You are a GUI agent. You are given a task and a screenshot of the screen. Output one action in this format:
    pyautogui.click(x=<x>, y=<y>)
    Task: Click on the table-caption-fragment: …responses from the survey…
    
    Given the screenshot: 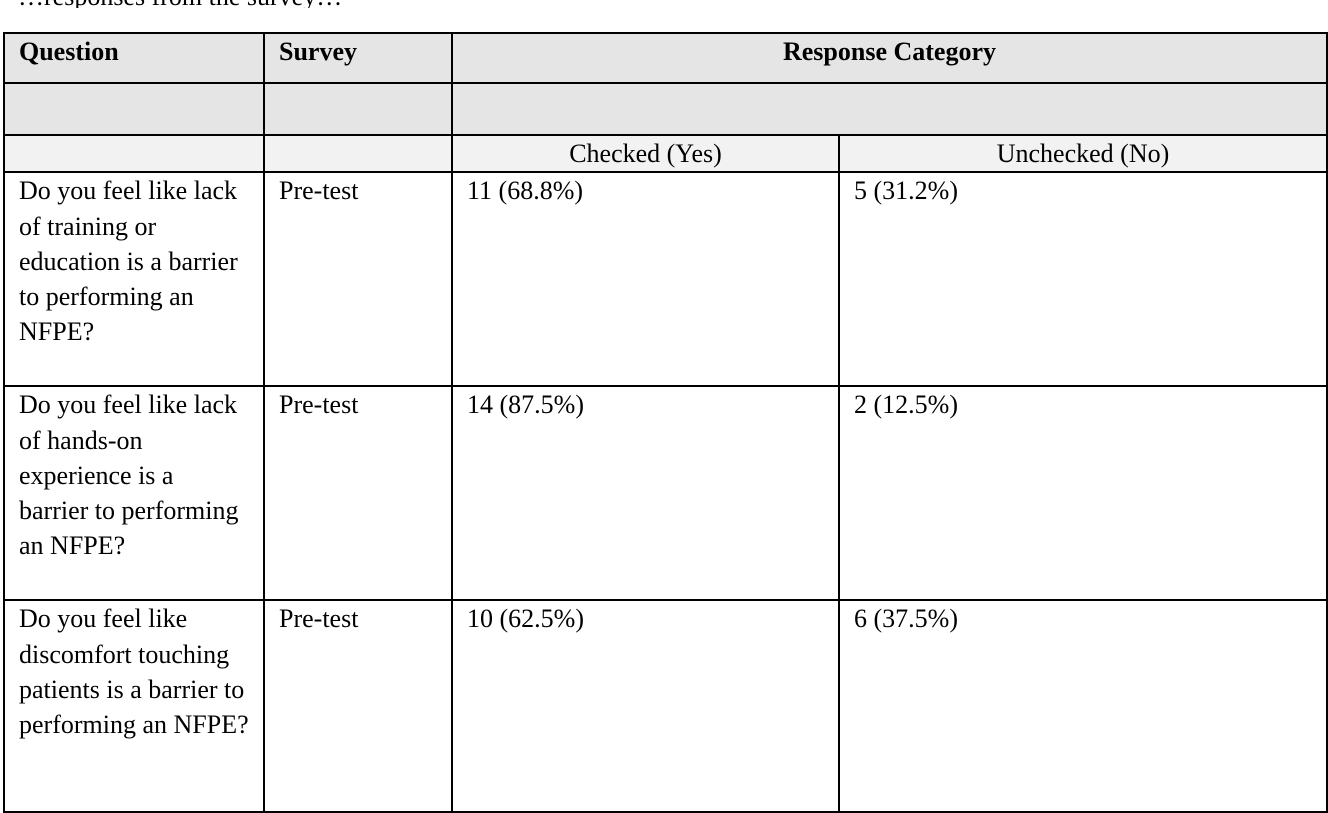 What is the action you would take?
    pyautogui.click(x=664, y=4)
    